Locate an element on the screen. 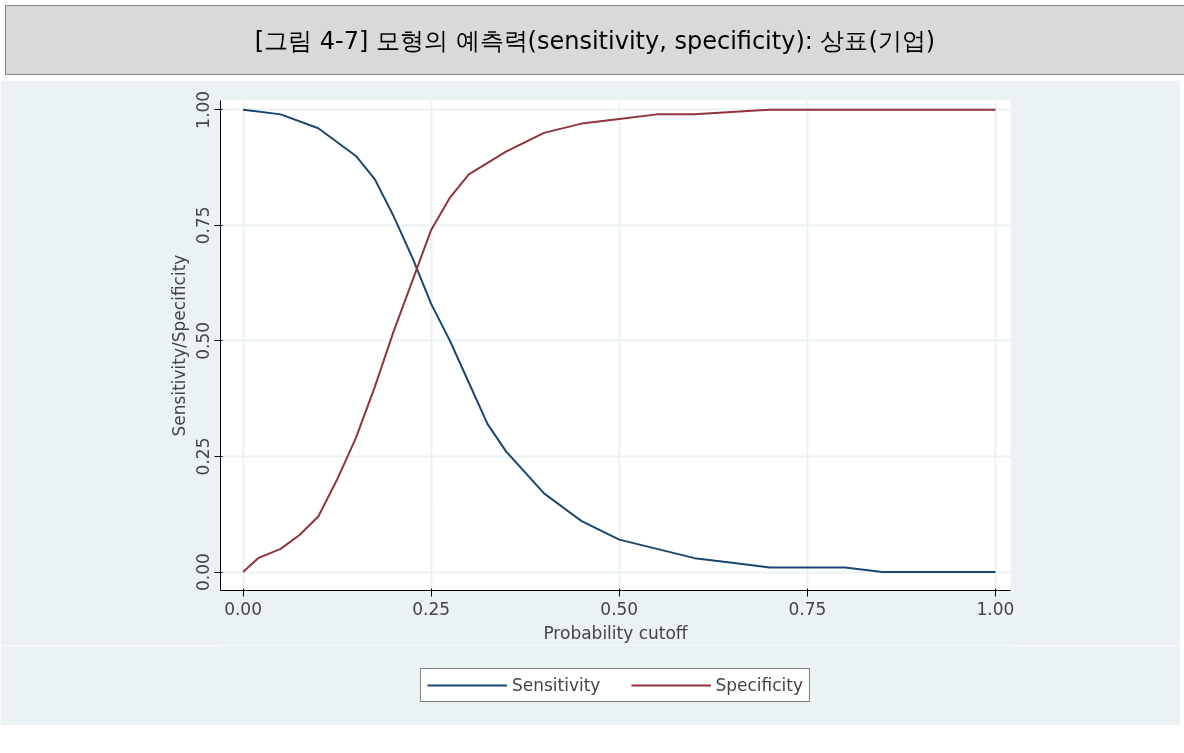  x-tick-label: 1.00 is located at coordinates (995, 608).